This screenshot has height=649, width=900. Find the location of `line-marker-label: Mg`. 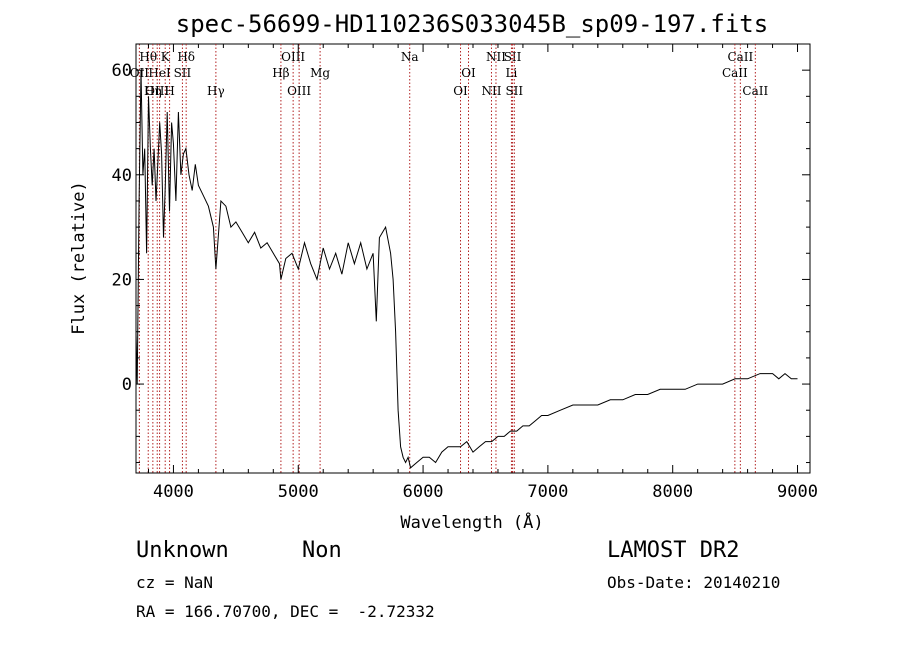

line-marker-label: Mg is located at coordinates (320, 73).